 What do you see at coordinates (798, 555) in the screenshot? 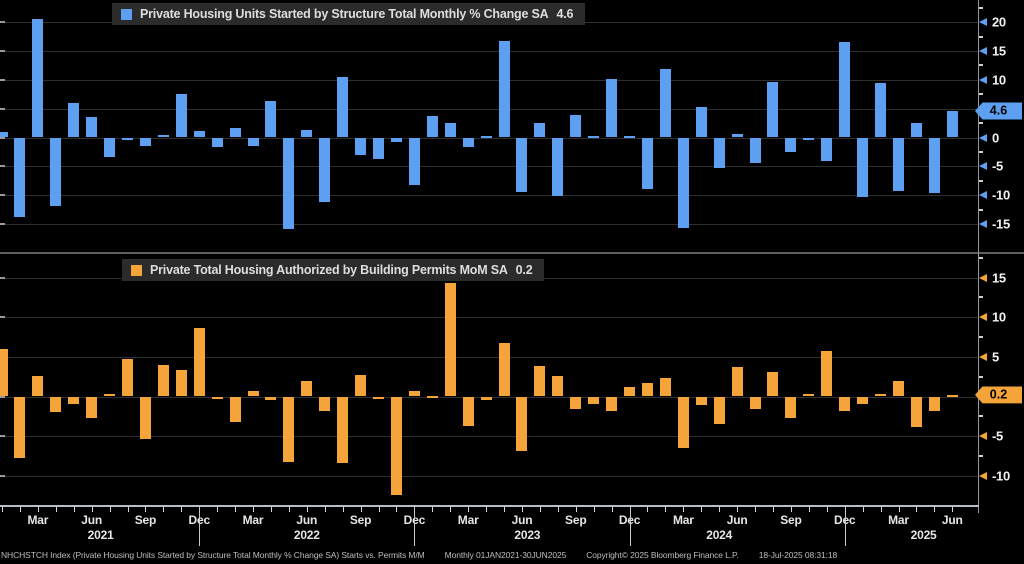
I see `footer-timestamp: 18-Jul-2025 08:31:18` at bounding box center [798, 555].